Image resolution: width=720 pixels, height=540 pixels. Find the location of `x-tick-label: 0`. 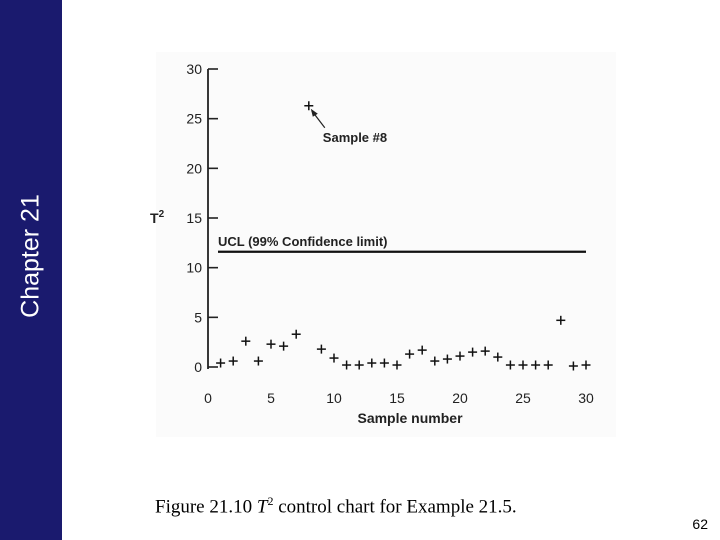

x-tick-label: 0 is located at coordinates (208, 398).